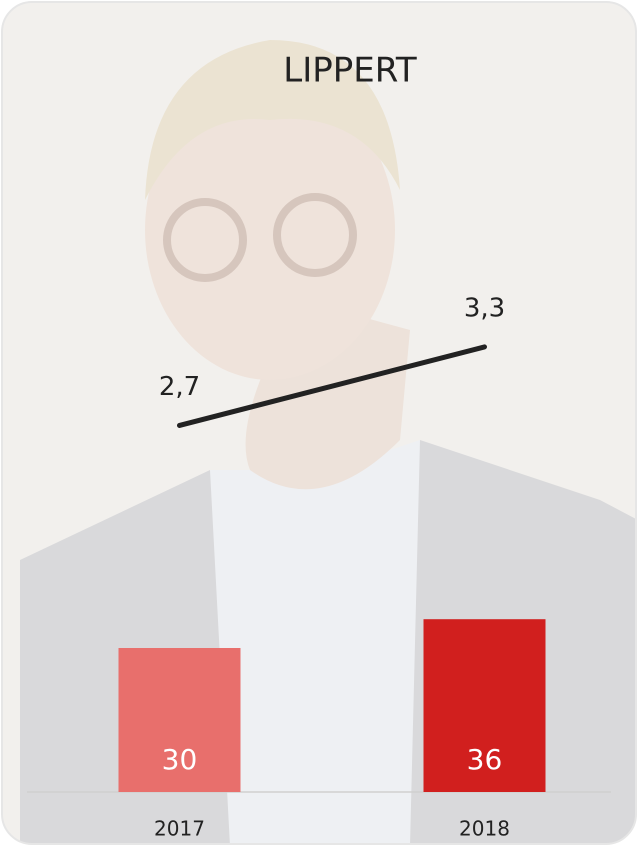 This screenshot has height=846, width=638. I want to click on x-tick-label: 2018, so click(484, 829).